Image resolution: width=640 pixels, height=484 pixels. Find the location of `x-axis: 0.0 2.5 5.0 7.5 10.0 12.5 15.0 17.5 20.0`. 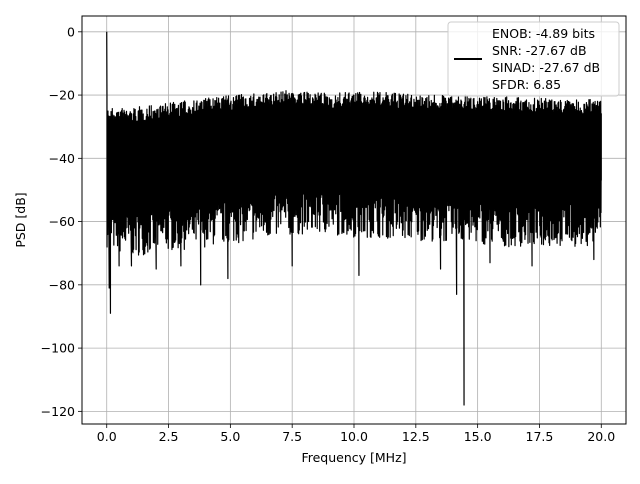

x-axis: 0.0 2.5 5.0 7.5 10.0 12.5 15.0 17.5 20.0 is located at coordinates (356, 434).